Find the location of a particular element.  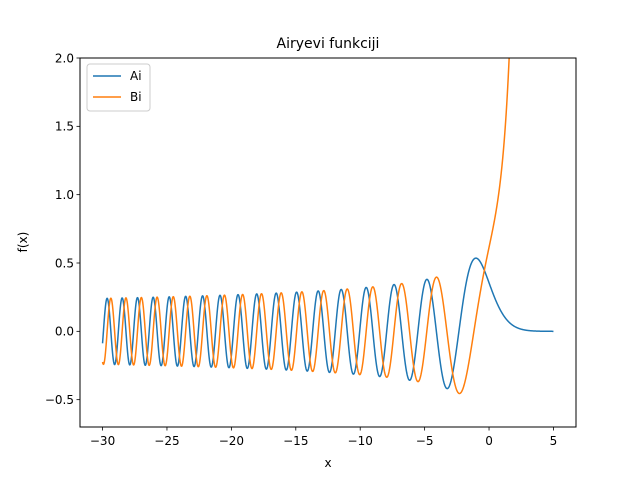

legend-label-bi: Bi is located at coordinates (136, 97).